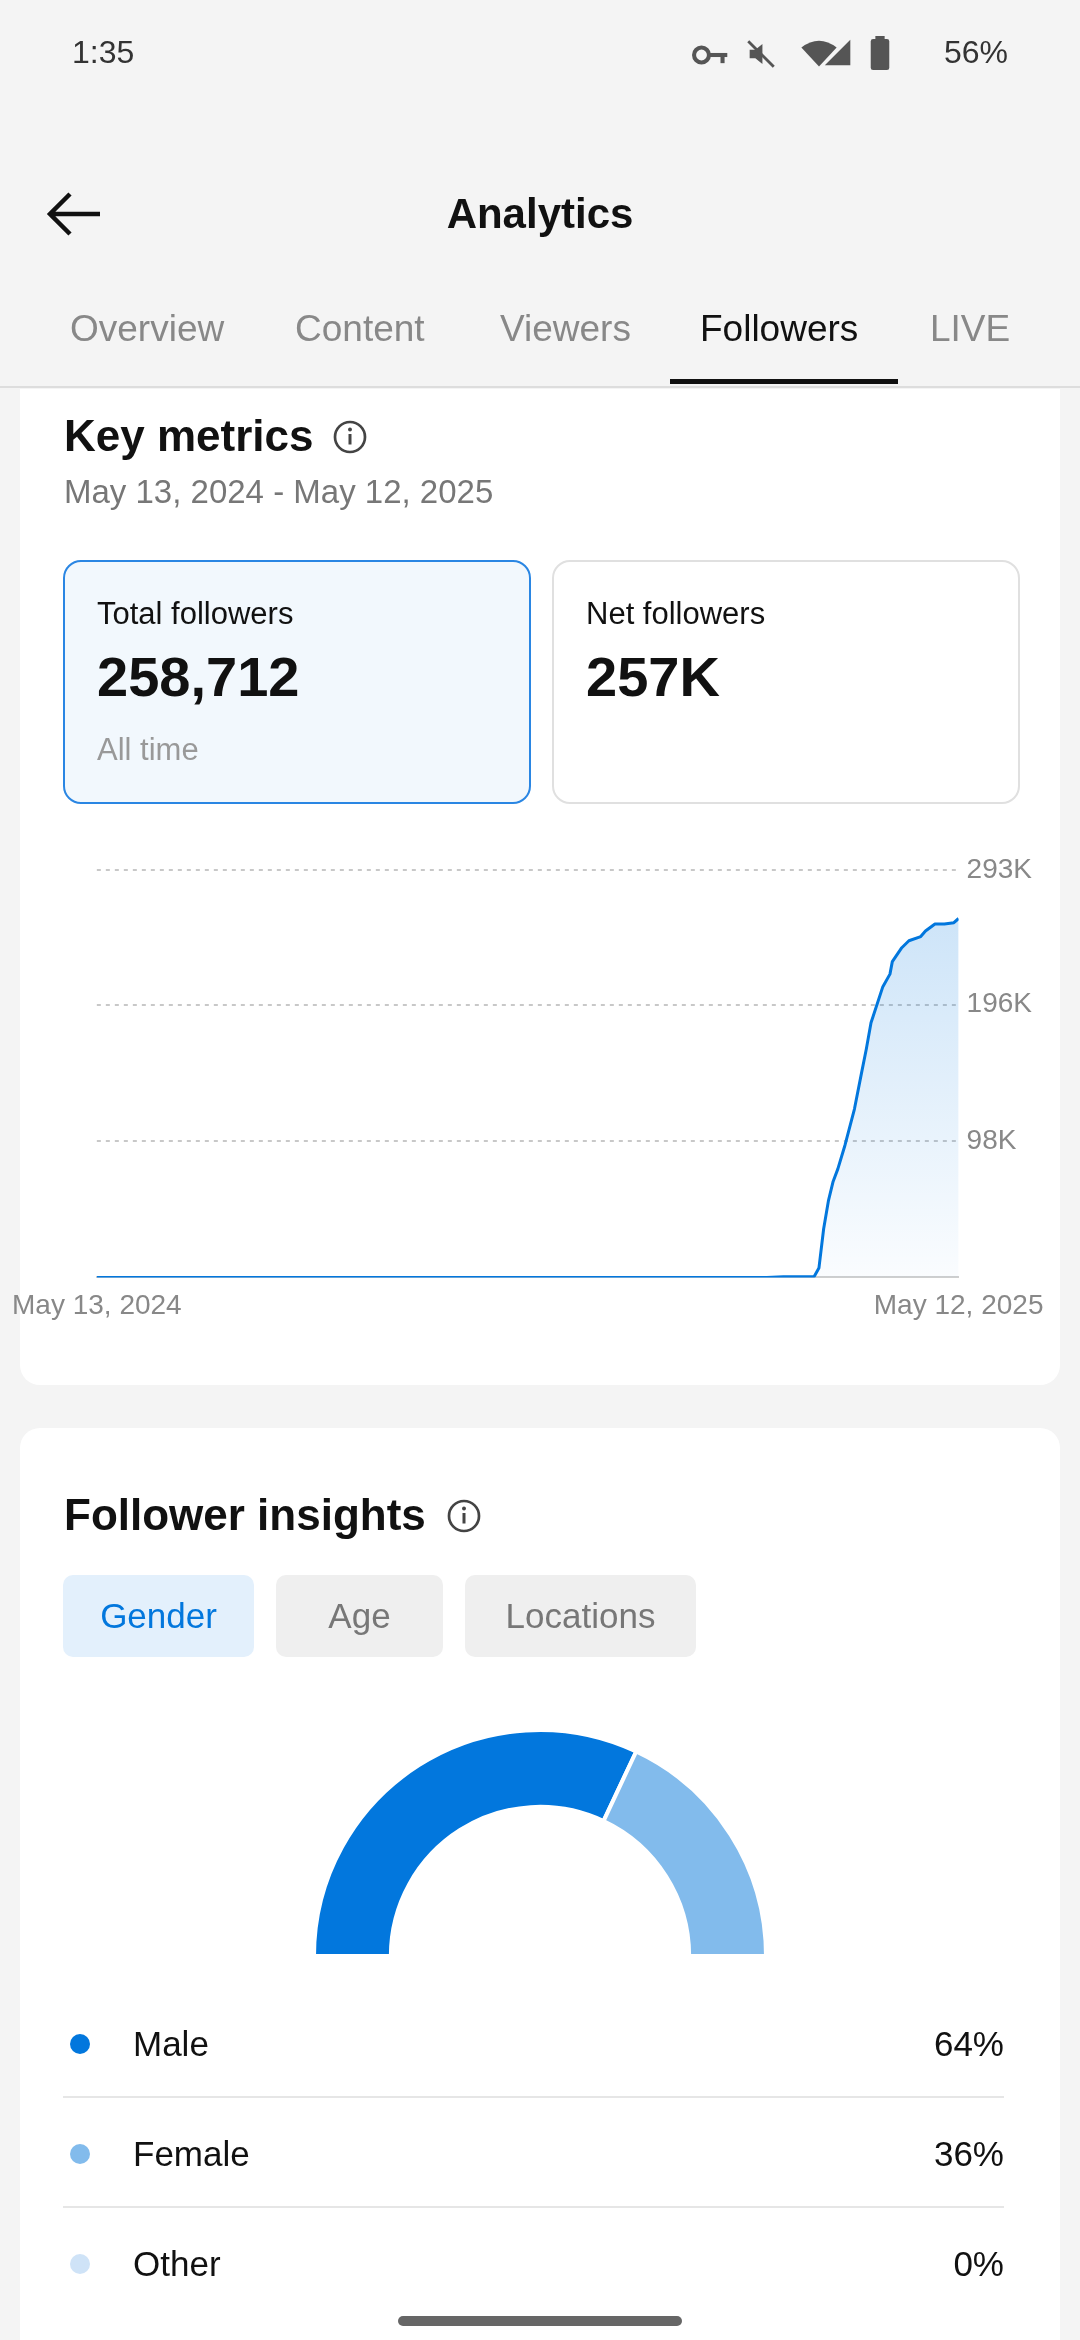 Image resolution: width=1080 pixels, height=2340 pixels. I want to click on text: Locations, so click(580, 1616).